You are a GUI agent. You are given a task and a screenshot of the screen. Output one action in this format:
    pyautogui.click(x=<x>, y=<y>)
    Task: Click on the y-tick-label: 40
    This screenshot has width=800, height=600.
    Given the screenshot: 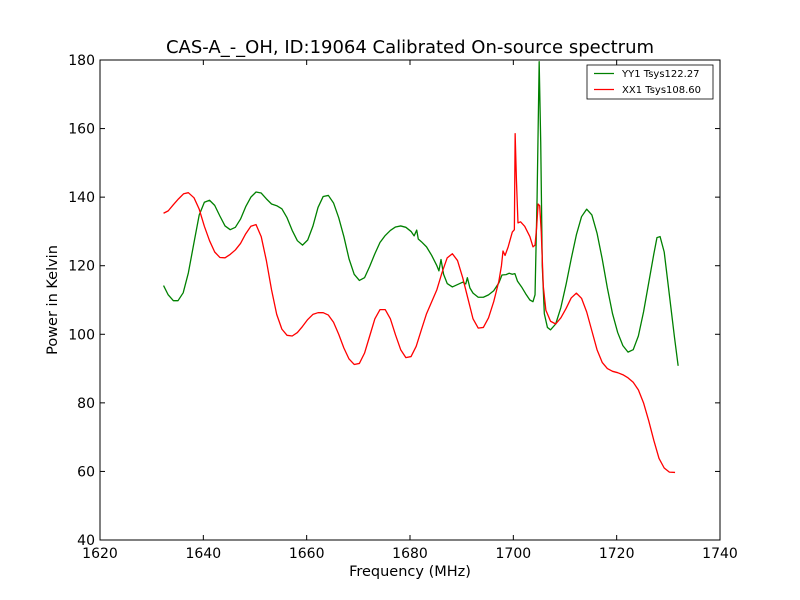 What is the action you would take?
    pyautogui.click(x=86, y=541)
    